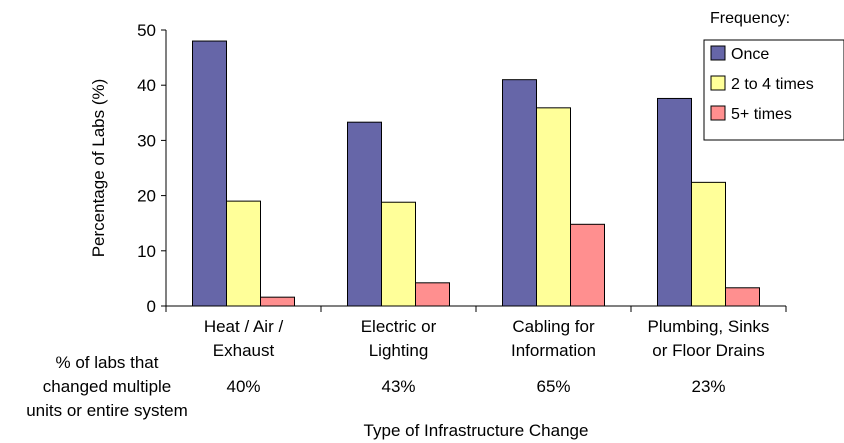 The height and width of the screenshot is (443, 844). Describe the element at coordinates (708, 350) in the screenshot. I see `x-category-label: or Floor Drains` at that location.